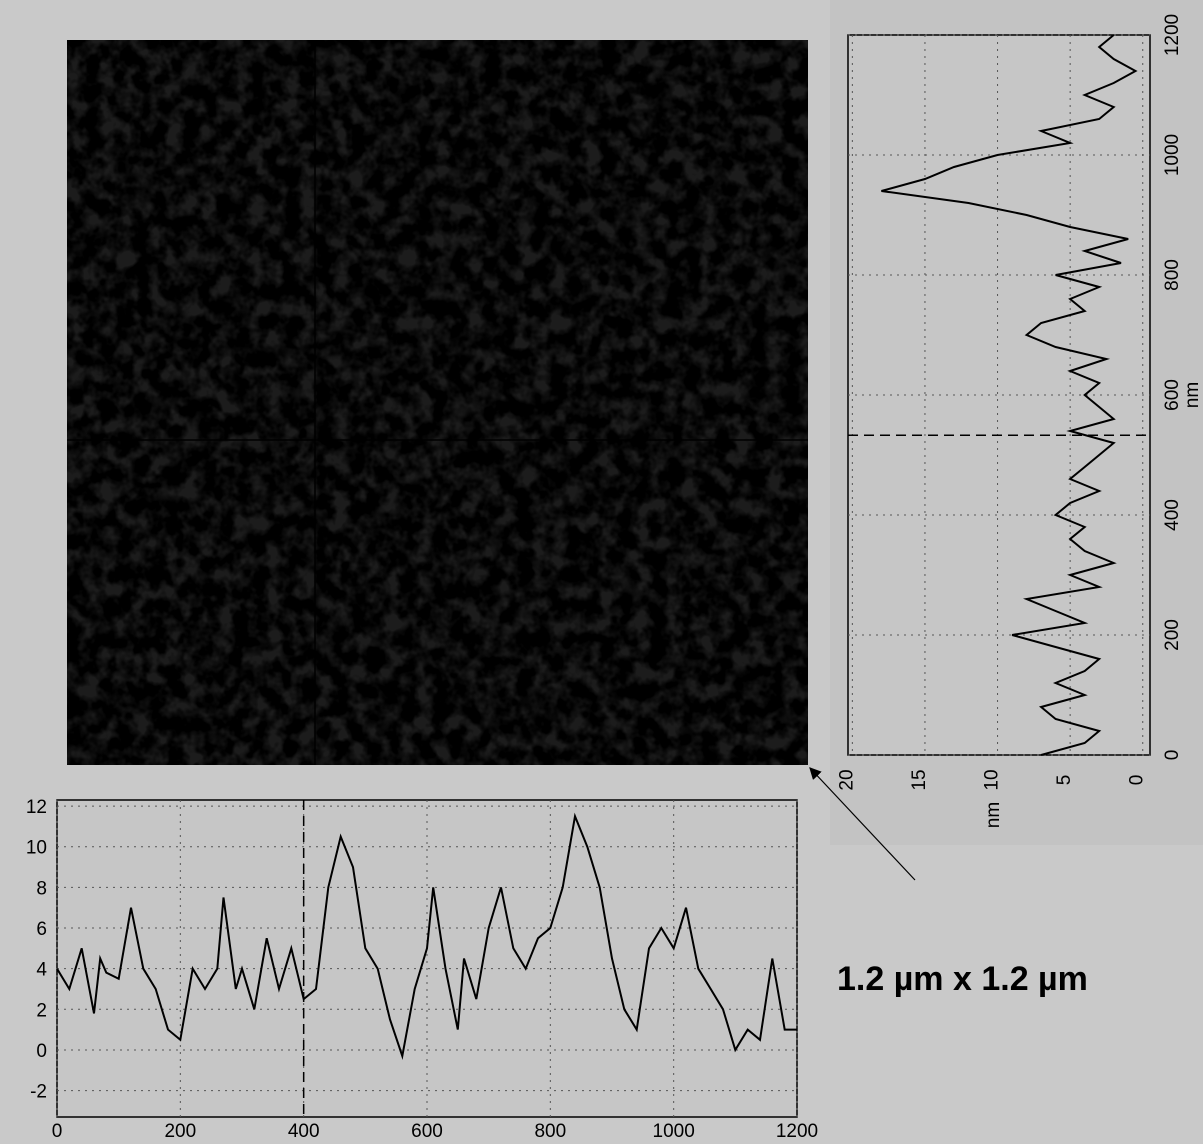 The image size is (1203, 1144). Describe the element at coordinates (992, 779) in the screenshot. I see `x-tick-label: 10` at that location.